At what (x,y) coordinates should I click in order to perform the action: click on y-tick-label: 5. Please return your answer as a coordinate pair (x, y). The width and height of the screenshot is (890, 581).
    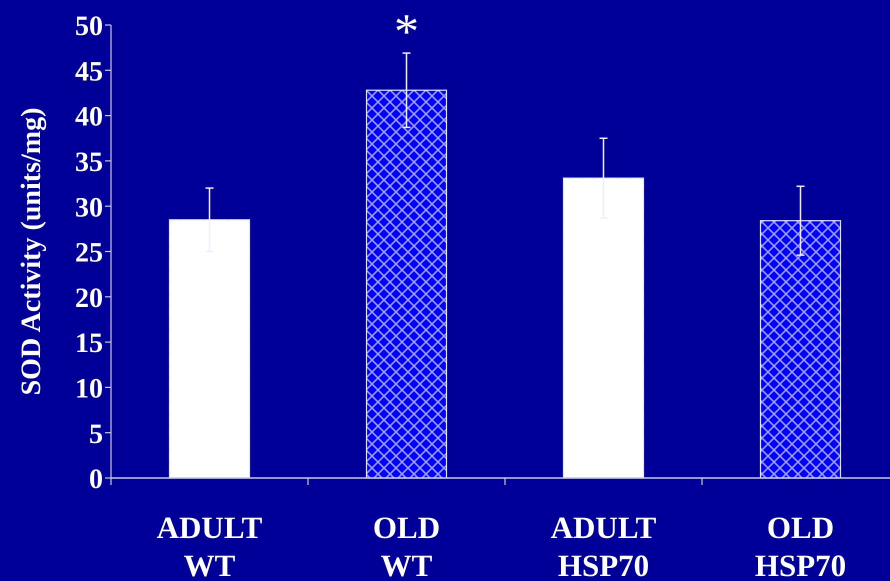
    Looking at the image, I should click on (96, 434).